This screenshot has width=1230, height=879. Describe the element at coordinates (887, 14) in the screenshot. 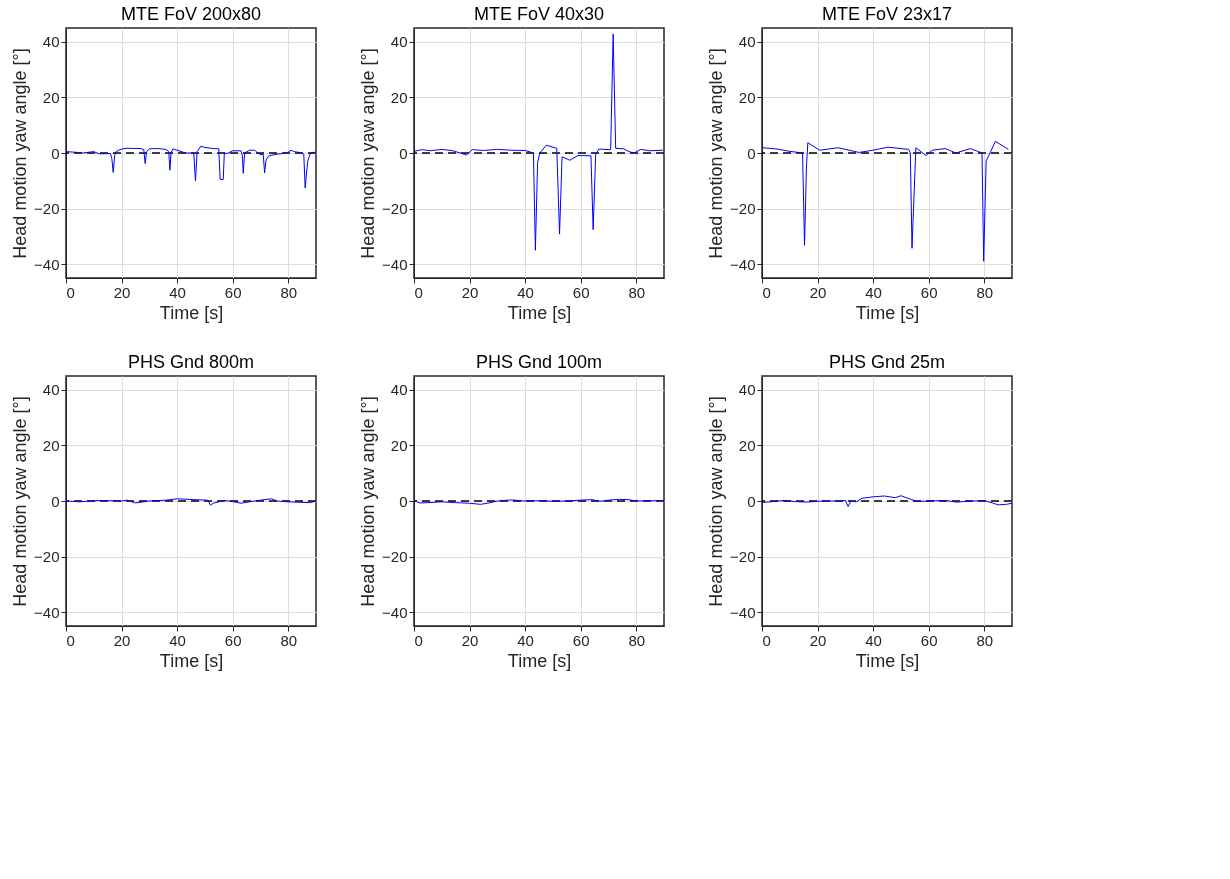

I see `chart-title: MTE FoV 23x17` at that location.